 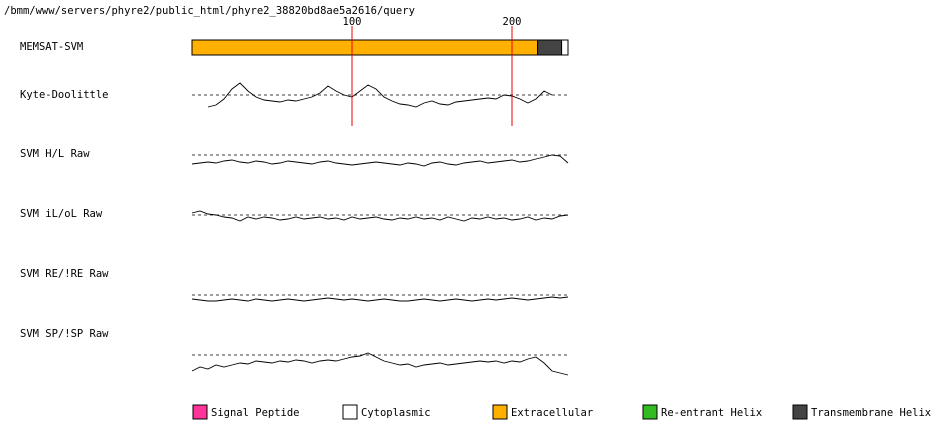 What do you see at coordinates (61, 214) in the screenshot?
I see `track-label: SVM iL/oL Raw` at bounding box center [61, 214].